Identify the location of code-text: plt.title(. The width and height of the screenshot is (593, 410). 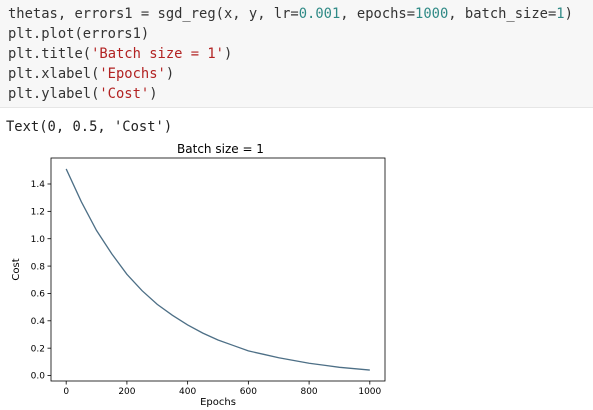
(50, 54).